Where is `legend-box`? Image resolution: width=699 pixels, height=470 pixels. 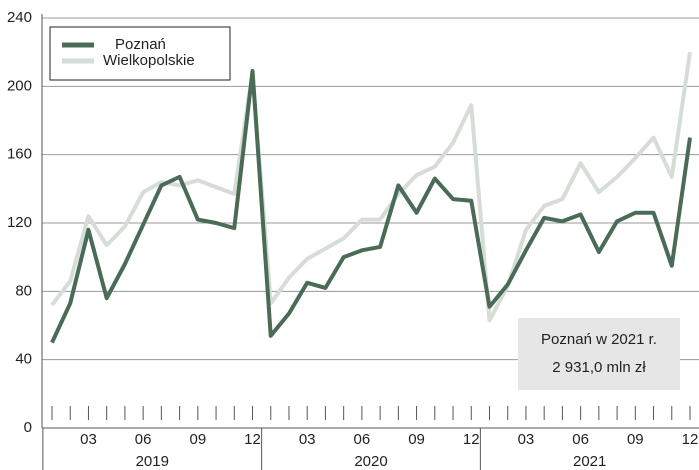 legend-box is located at coordinates (140, 53).